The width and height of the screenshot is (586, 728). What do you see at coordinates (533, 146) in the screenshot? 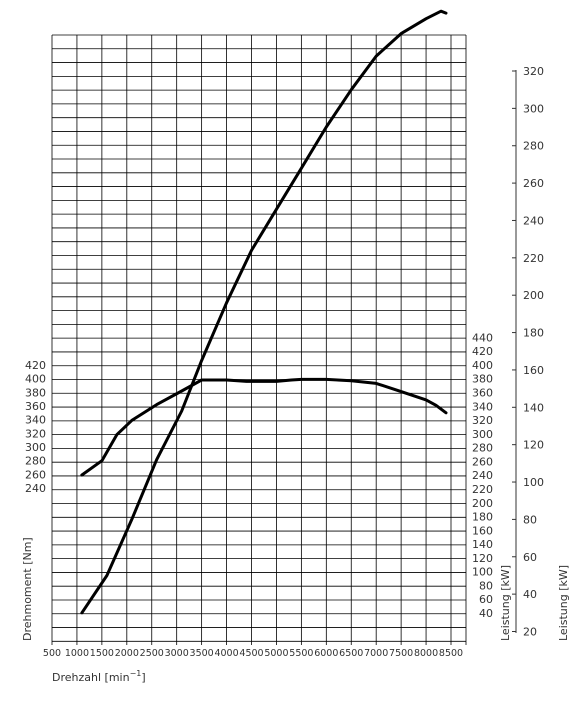
I see `y-kw-tick-label: 280` at bounding box center [533, 146].